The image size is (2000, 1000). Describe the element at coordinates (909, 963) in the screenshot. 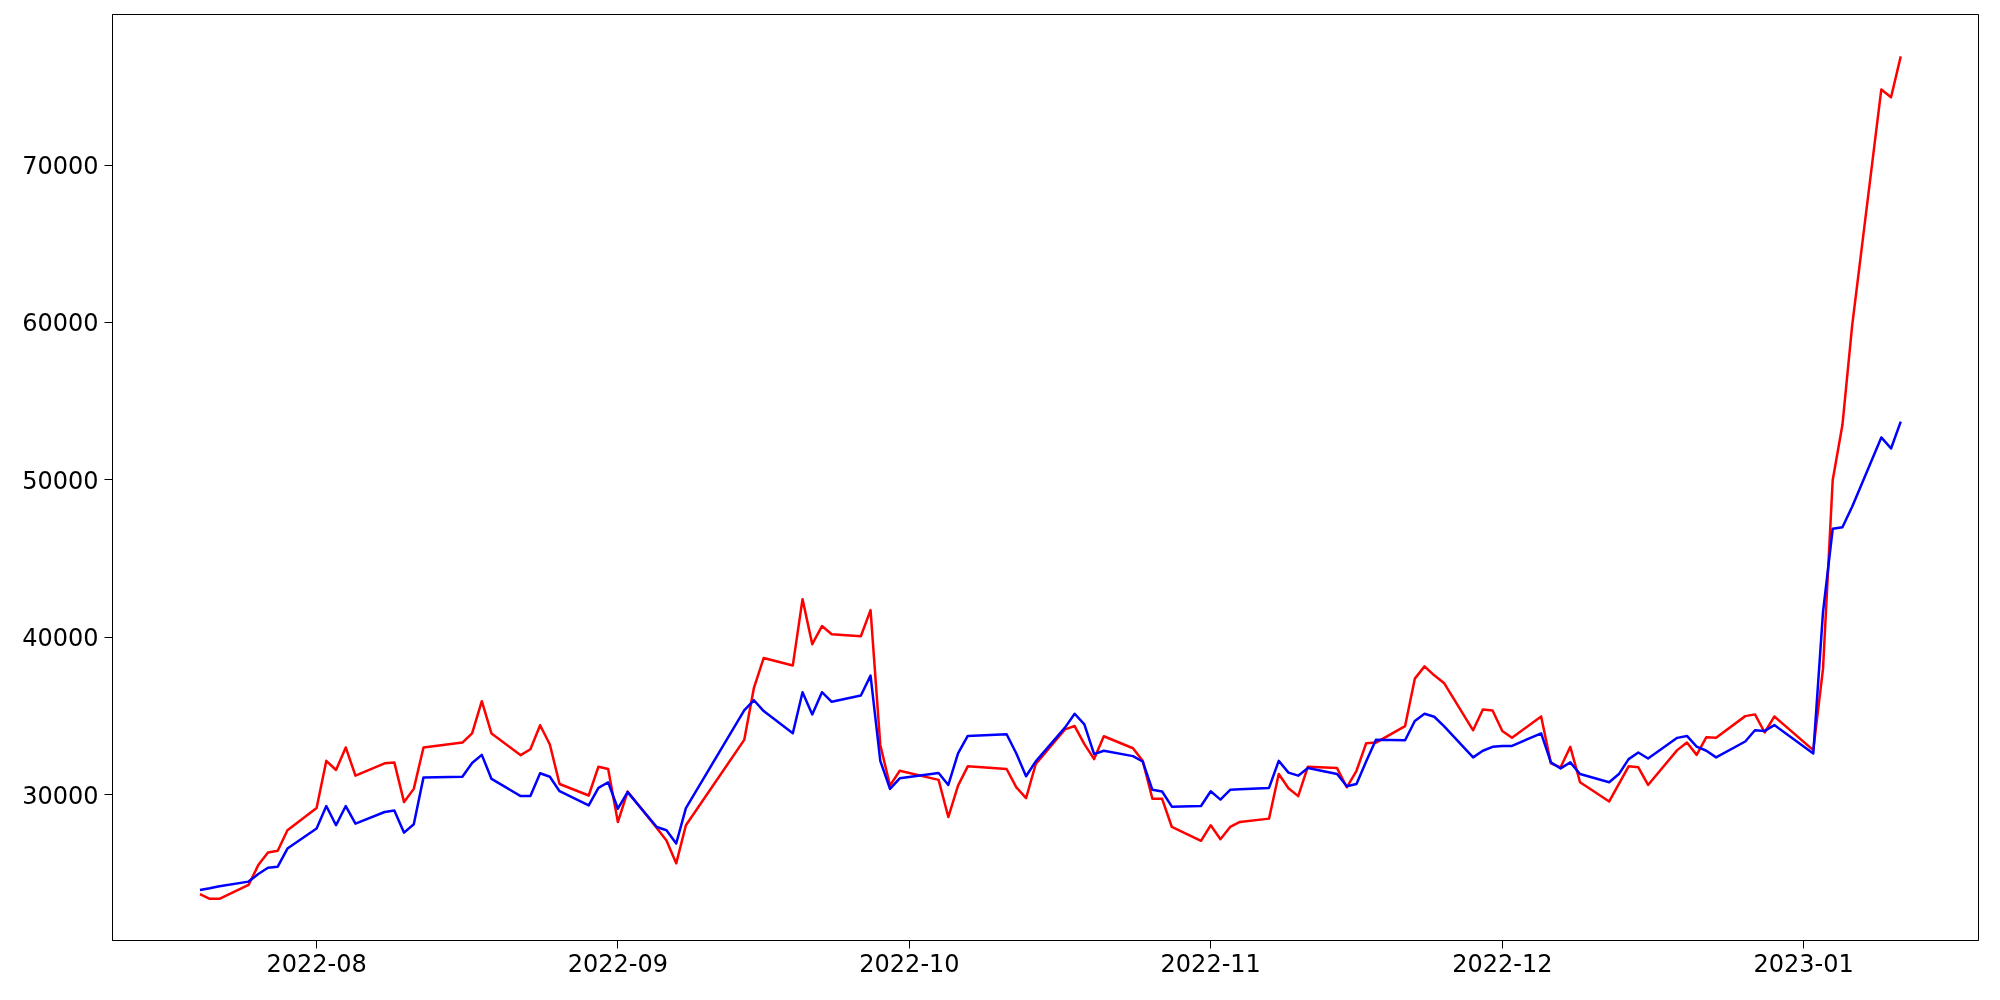

I see `x-tick-label: 2022-10` at that location.